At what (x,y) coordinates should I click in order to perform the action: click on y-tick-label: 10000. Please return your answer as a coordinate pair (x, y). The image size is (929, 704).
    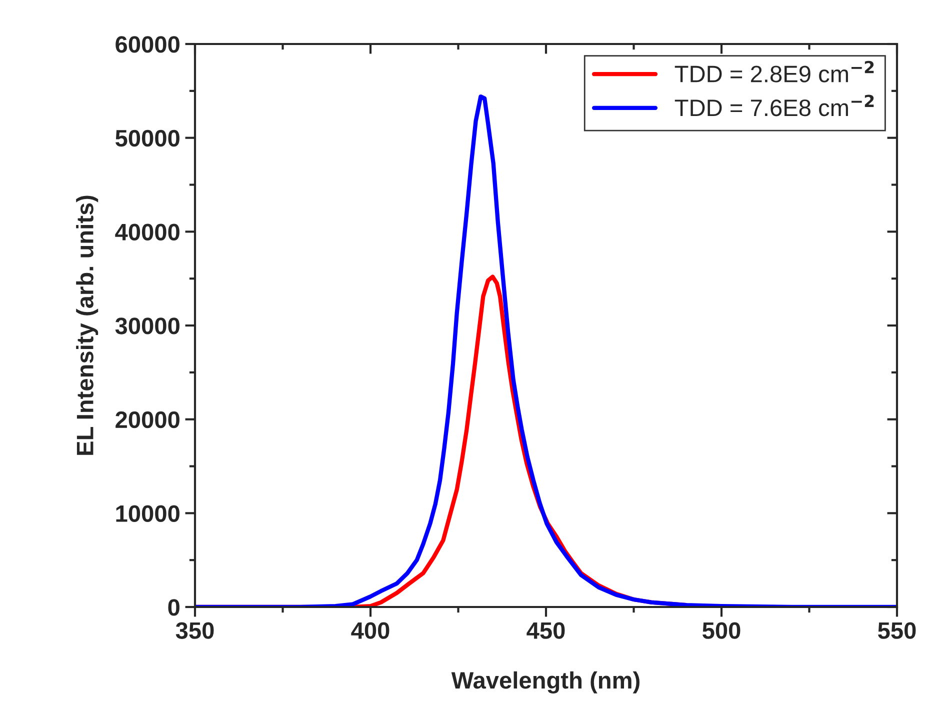
    Looking at the image, I should click on (148, 513).